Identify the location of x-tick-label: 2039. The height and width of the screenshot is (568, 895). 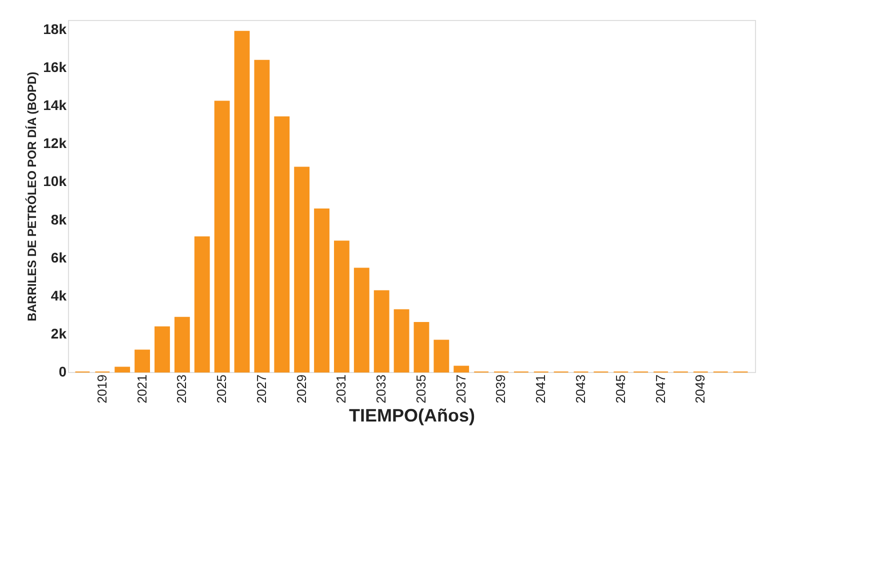
(500, 389).